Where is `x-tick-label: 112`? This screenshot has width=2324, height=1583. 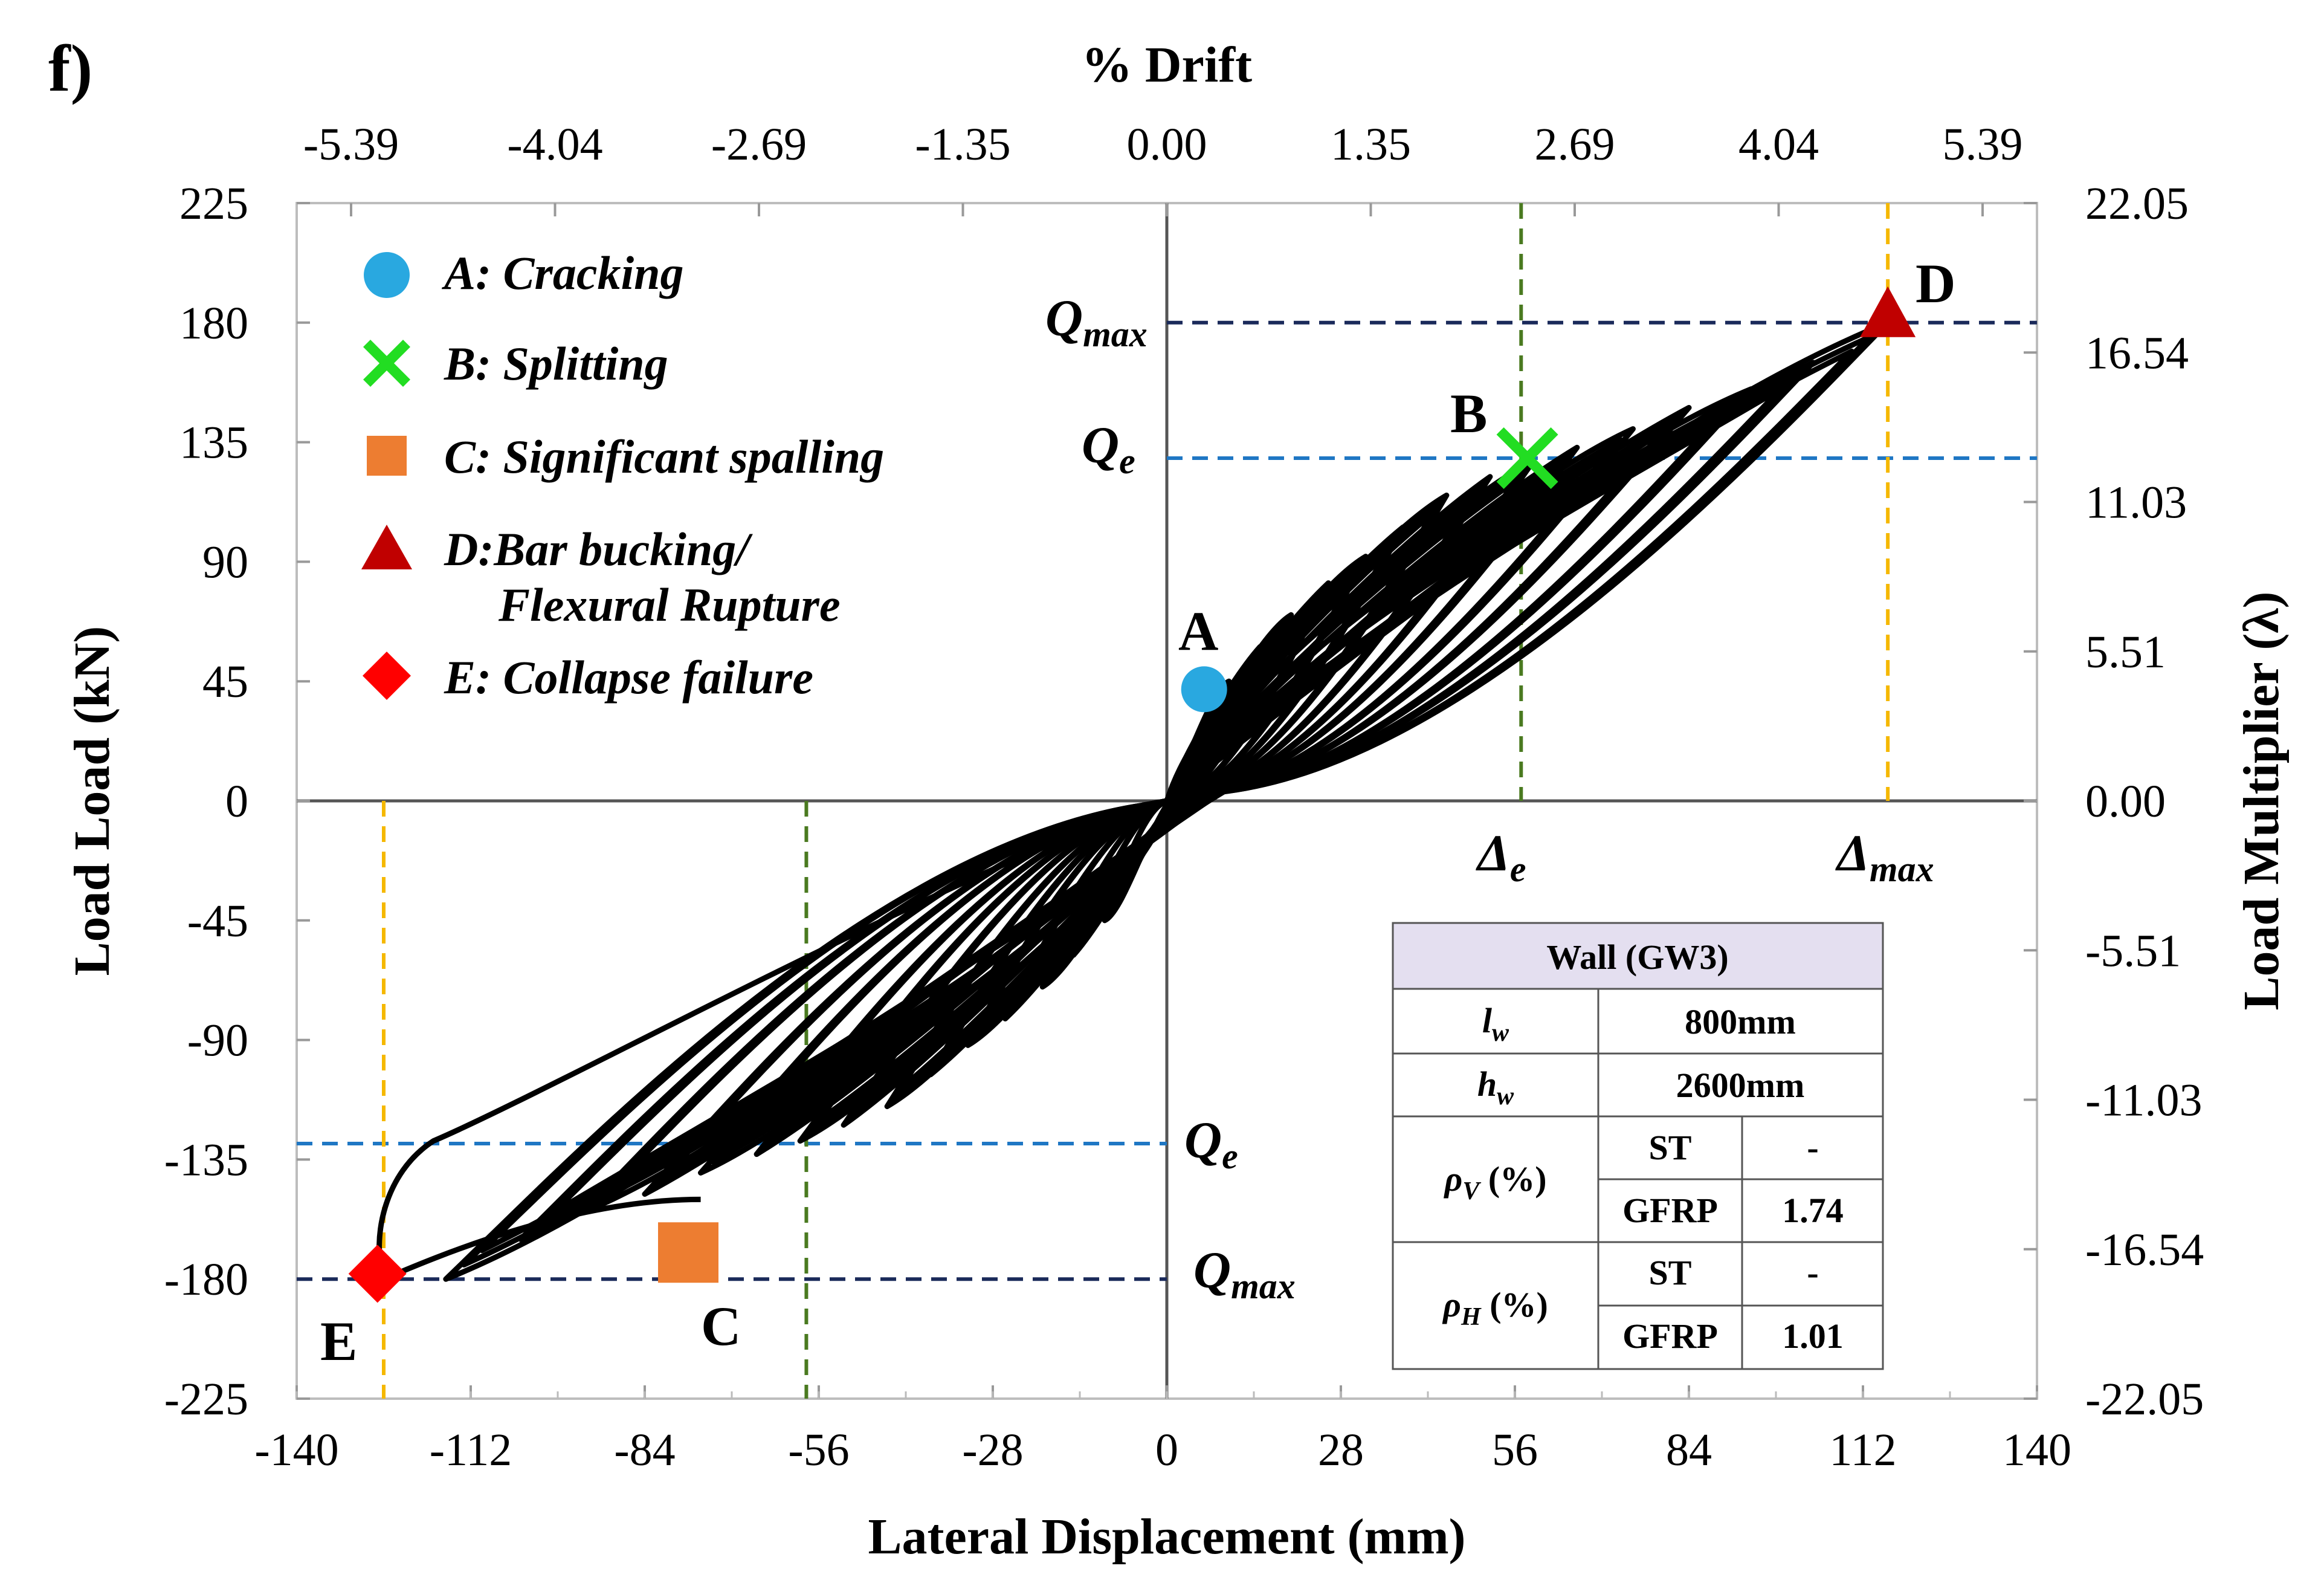 x-tick-label: 112 is located at coordinates (1863, 1450).